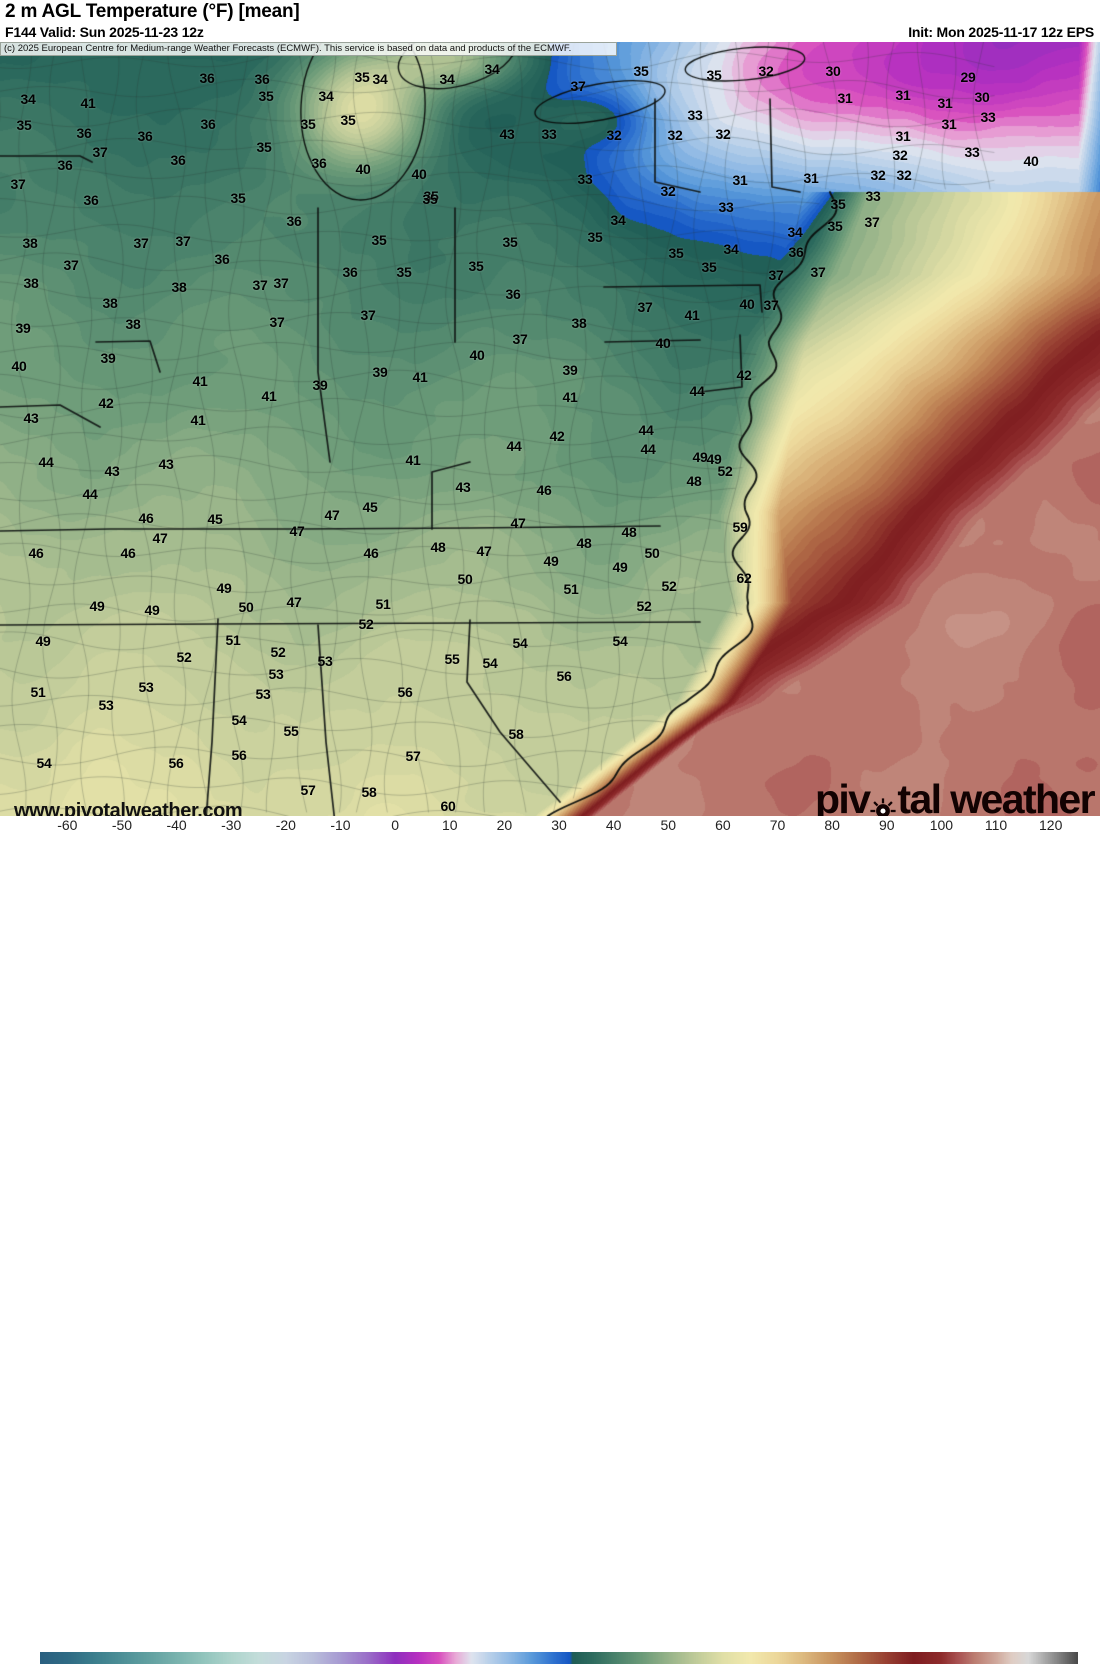  I want to click on colorbar-tick-30: 30, so click(559, 825).